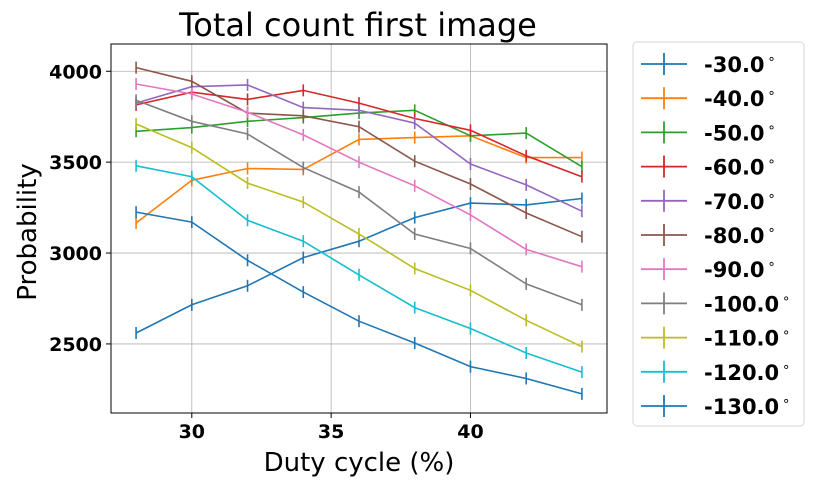 The width and height of the screenshot is (814, 487). I want to click on legend-label: -110.0 ∘, so click(747, 338).